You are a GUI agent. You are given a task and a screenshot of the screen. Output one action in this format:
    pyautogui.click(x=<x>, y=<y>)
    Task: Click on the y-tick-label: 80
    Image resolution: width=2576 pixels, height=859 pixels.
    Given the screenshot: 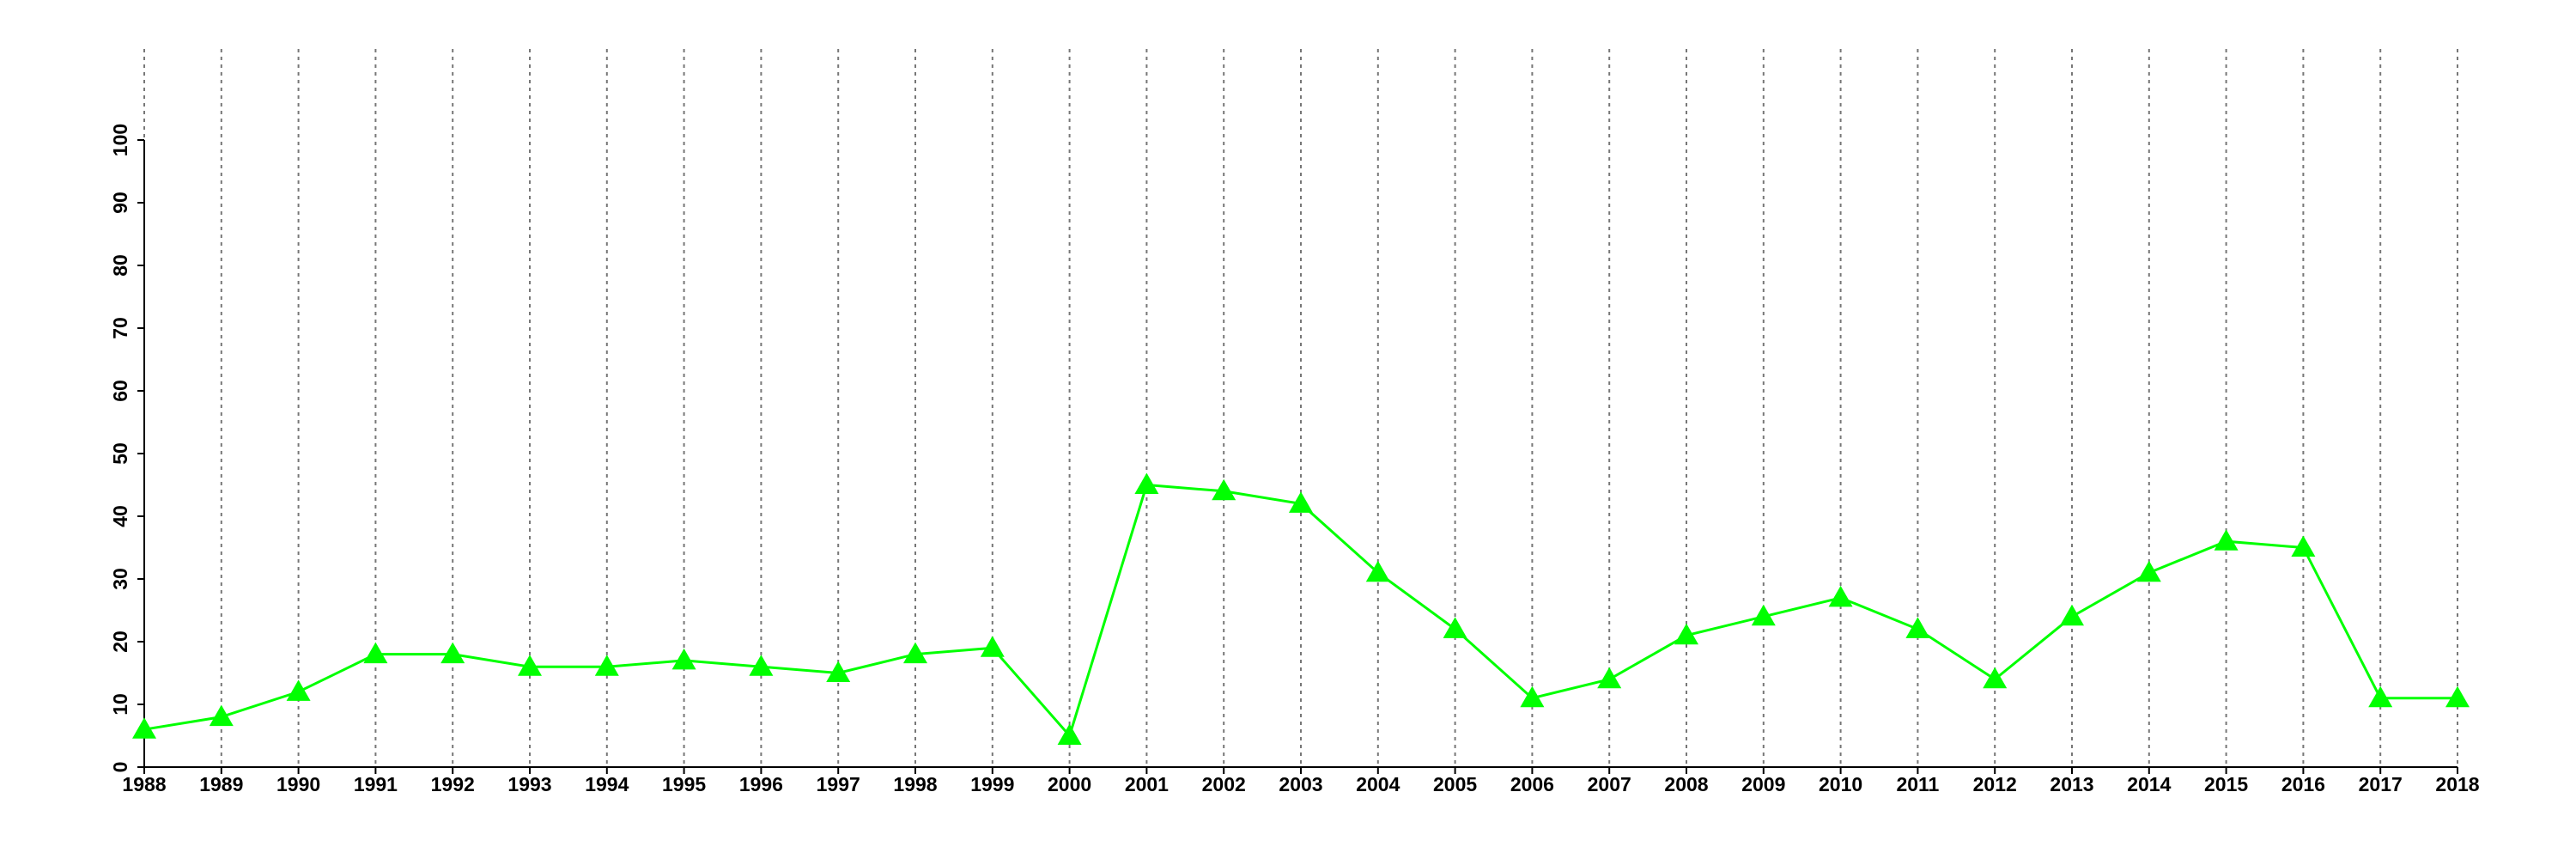 What is the action you would take?
    pyautogui.click(x=120, y=266)
    